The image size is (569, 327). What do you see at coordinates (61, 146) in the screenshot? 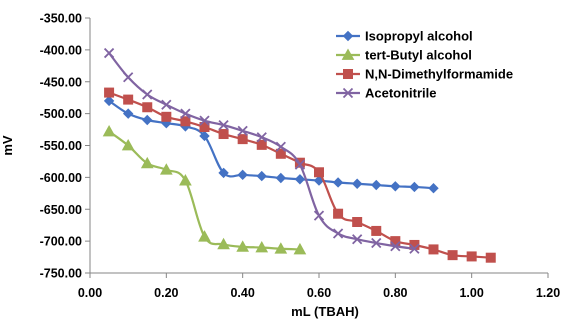
I see `y-tick-label: -550.00` at bounding box center [61, 146].